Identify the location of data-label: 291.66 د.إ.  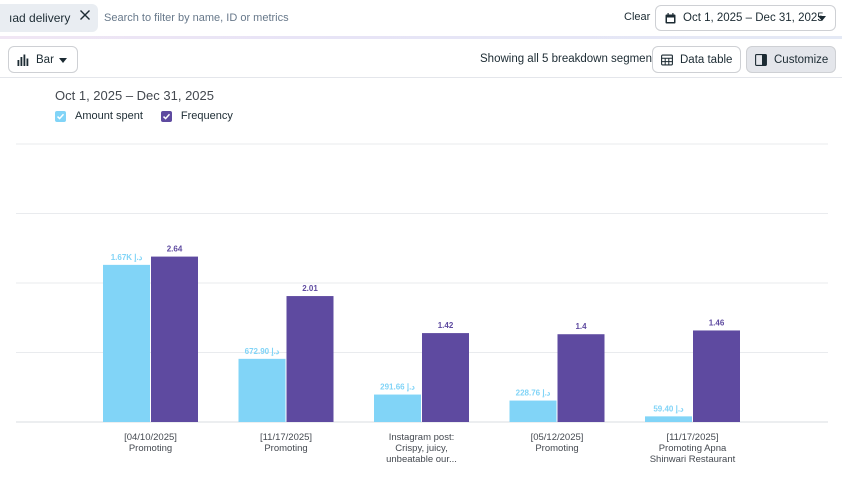
(397, 388).